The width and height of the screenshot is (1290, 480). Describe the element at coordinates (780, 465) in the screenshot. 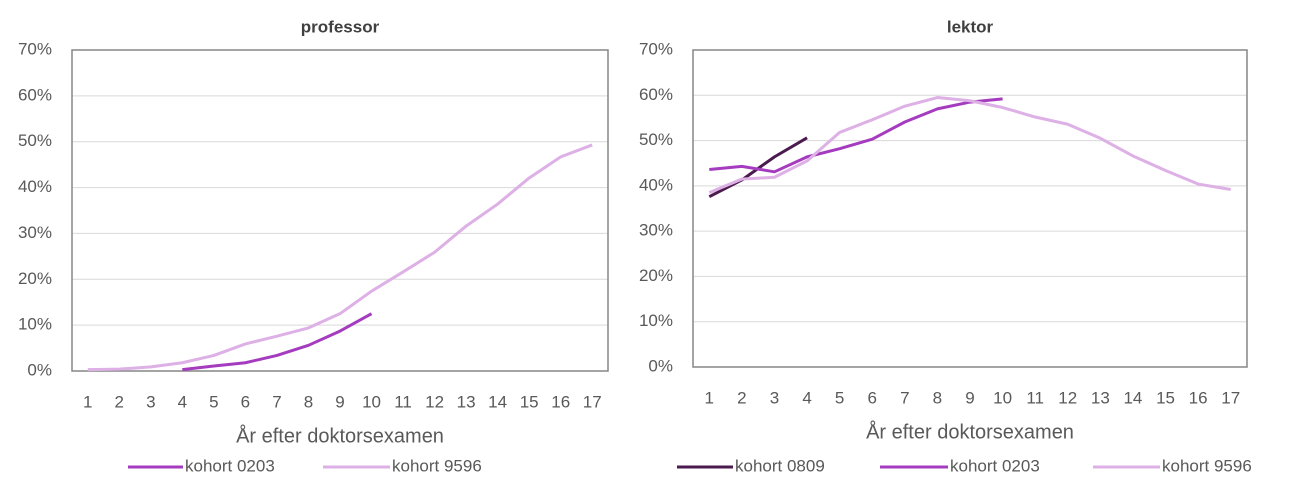

I see `legend-label: kohort 0809` at that location.